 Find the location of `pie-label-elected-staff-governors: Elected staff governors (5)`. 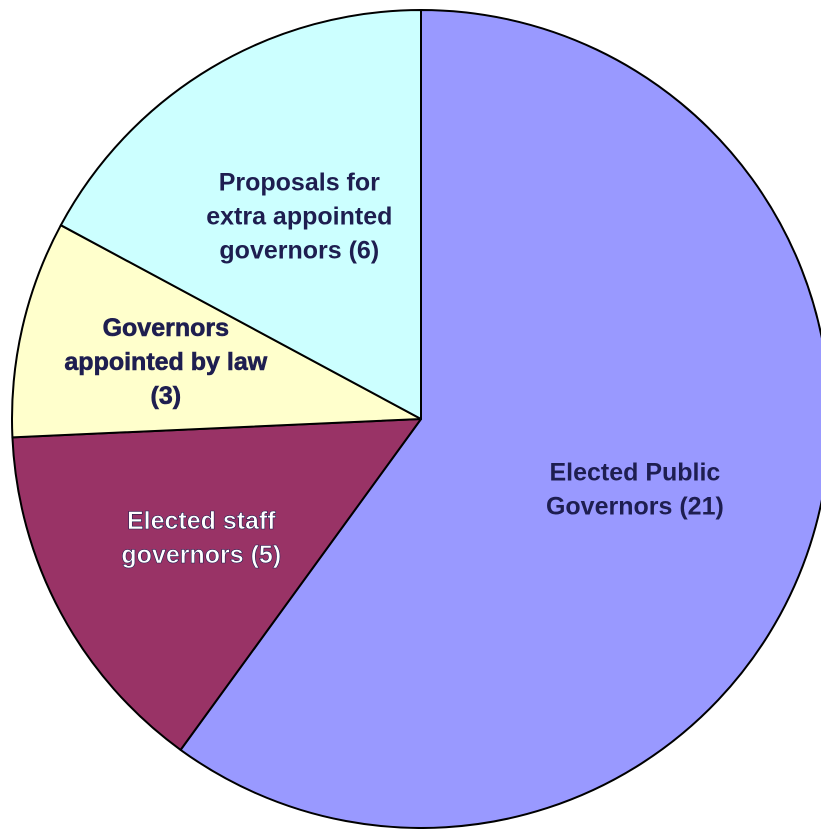

pie-label-elected-staff-governors: Elected staff governors (5) is located at coordinates (201, 538).